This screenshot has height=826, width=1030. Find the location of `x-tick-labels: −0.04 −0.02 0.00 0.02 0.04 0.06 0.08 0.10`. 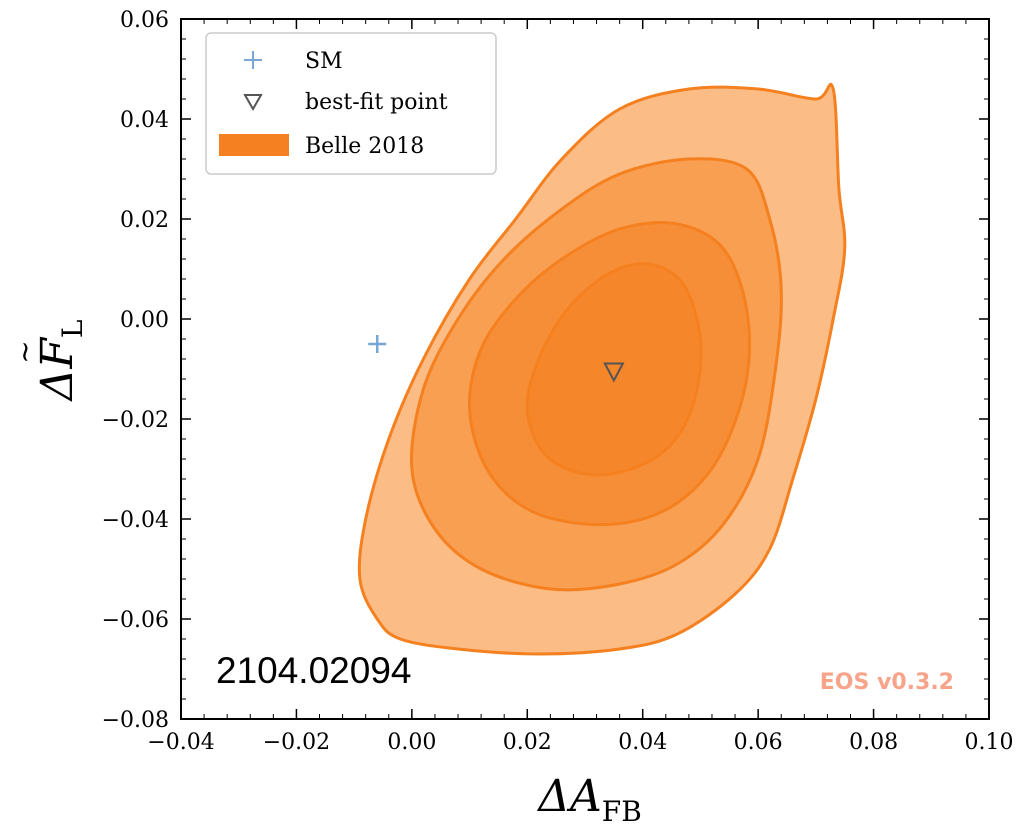

x-tick-labels: −0.04 −0.02 0.00 0.02 0.04 0.06 0.08 0.10 is located at coordinates (580, 742).